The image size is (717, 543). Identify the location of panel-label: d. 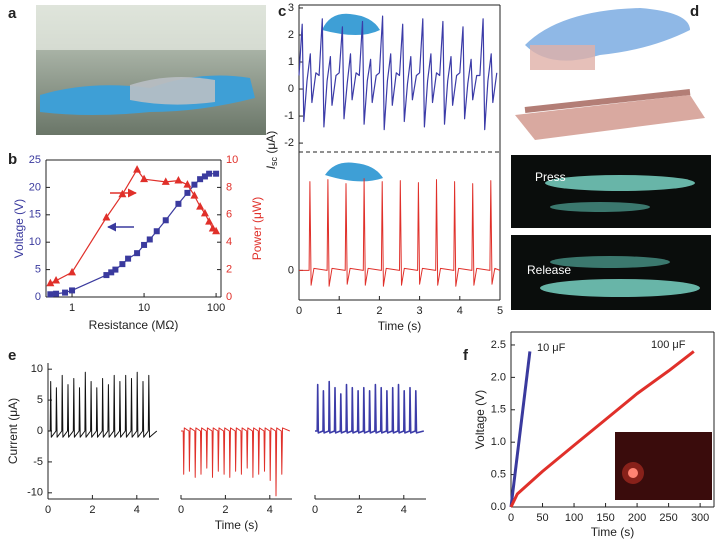
(694, 11).